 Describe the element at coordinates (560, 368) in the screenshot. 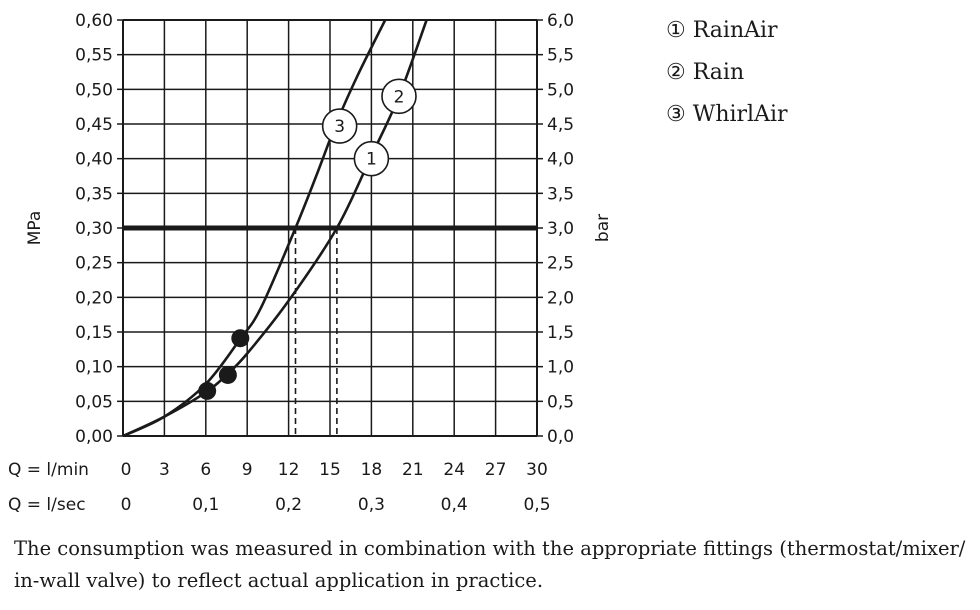

I see `y-tick-label-right: 1,0` at that location.